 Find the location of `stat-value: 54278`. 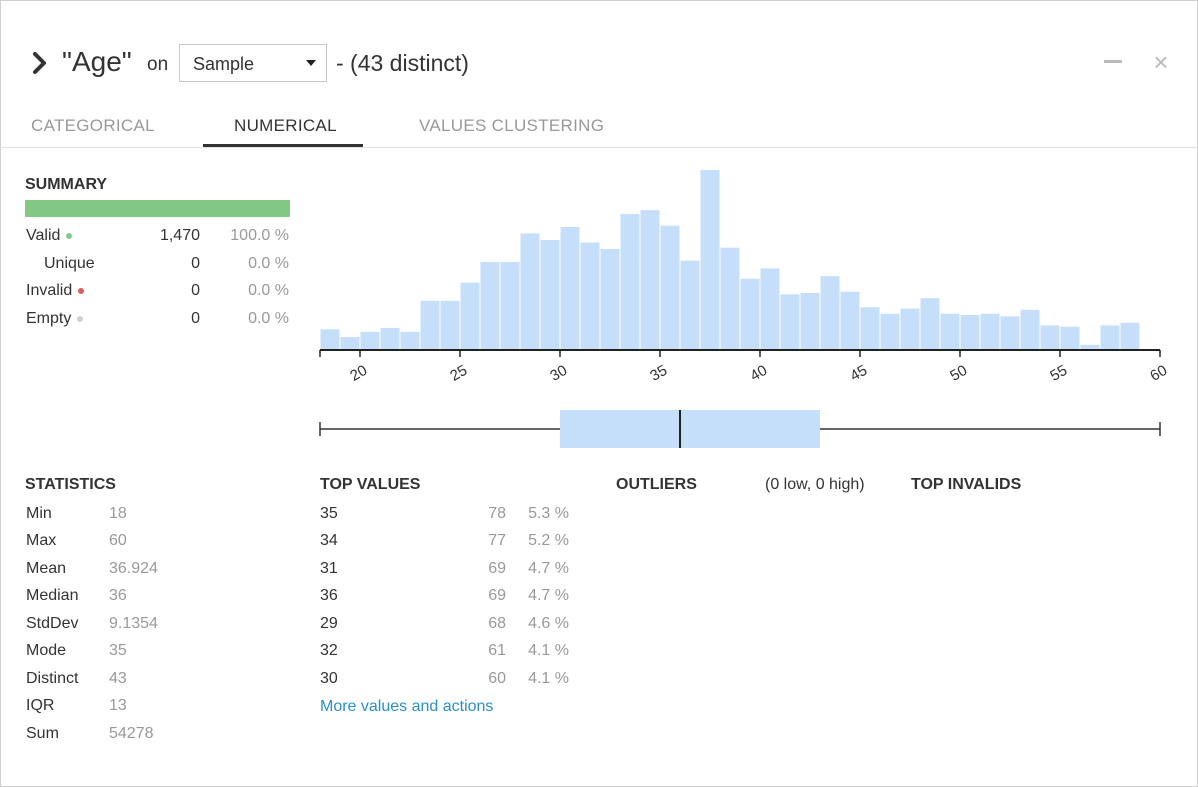

stat-value: 54278 is located at coordinates (131, 734).